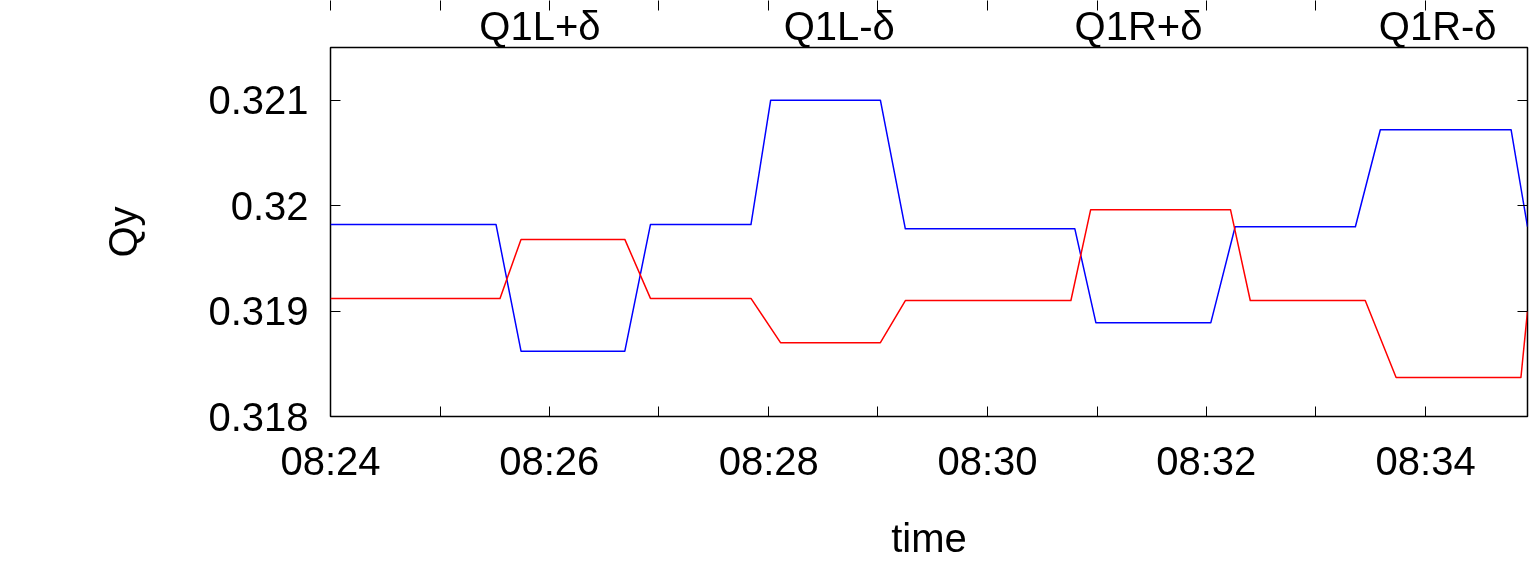 Image resolution: width=1529 pixels, height=562 pixels. Describe the element at coordinates (269, 205) in the screenshot. I see `y-tick-label: 0.32` at that location.